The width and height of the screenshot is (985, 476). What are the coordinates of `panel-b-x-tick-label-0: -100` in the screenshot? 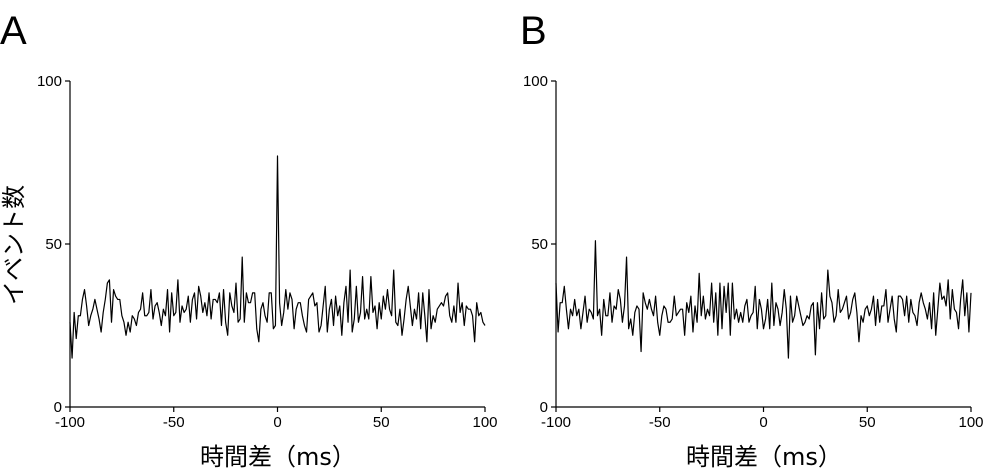 It's located at (556, 422).